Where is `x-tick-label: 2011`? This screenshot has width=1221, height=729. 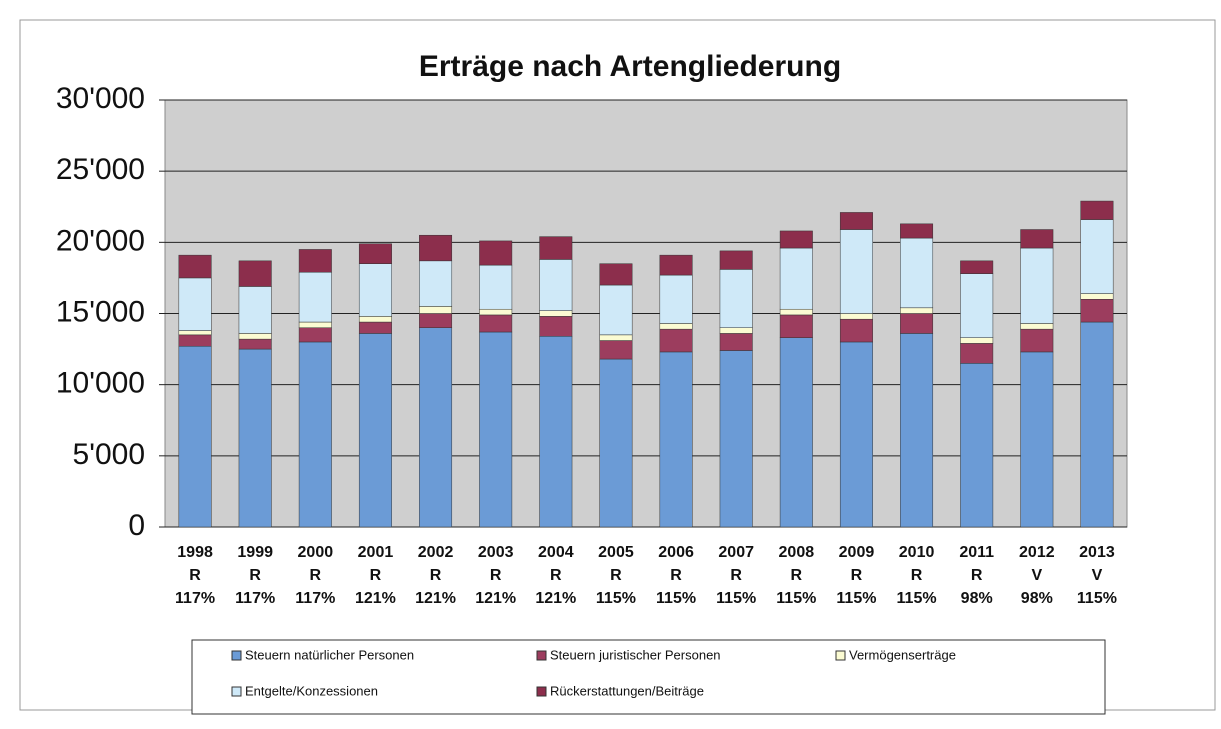
x-tick-label: 2011 is located at coordinates (976, 552).